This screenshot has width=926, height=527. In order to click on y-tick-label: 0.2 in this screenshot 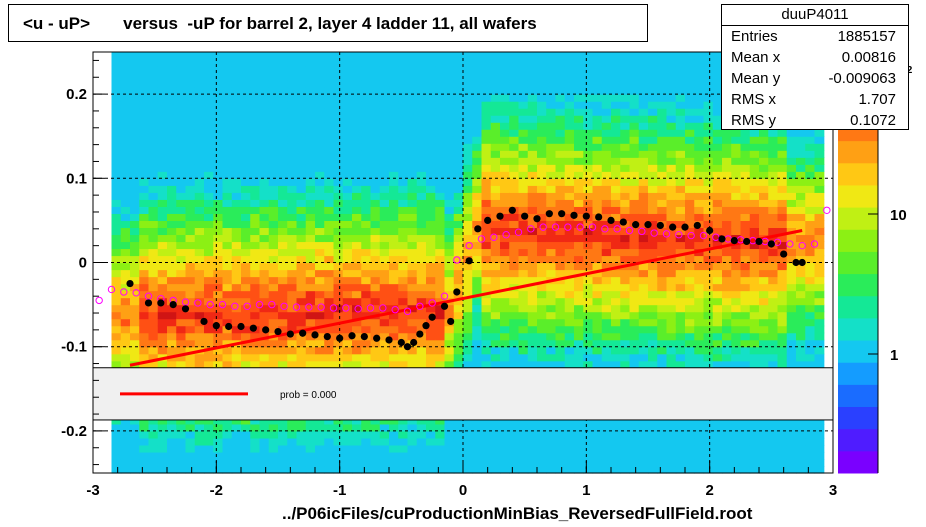, I will do `click(76, 94)`.